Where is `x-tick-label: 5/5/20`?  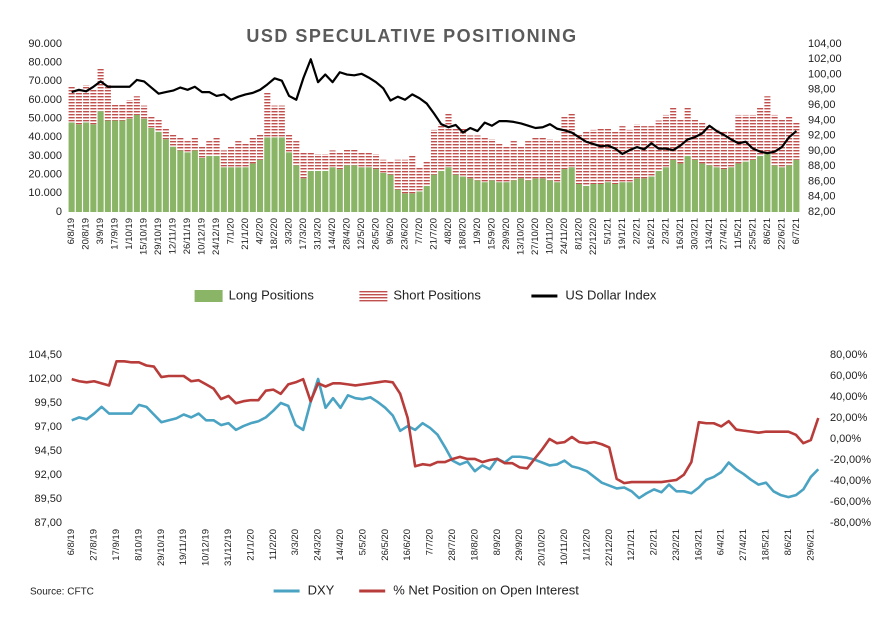 x-tick-label: 5/5/20 is located at coordinates (362, 542).